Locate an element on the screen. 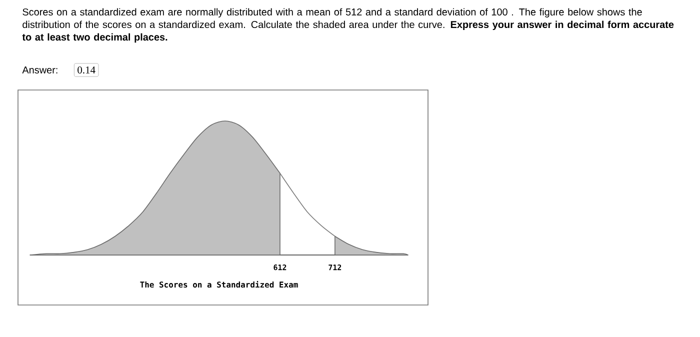  chart-title: Scores on a standardized exam are normally distributed with a mean of 512 and a standard deviation of 100 . The figure below shows the distribution of the scores on a standardized exam. Calculate the shaded area under the curve. Express your answer in decimal form accurate to at least two decimal places. is located at coordinates (348, 25).